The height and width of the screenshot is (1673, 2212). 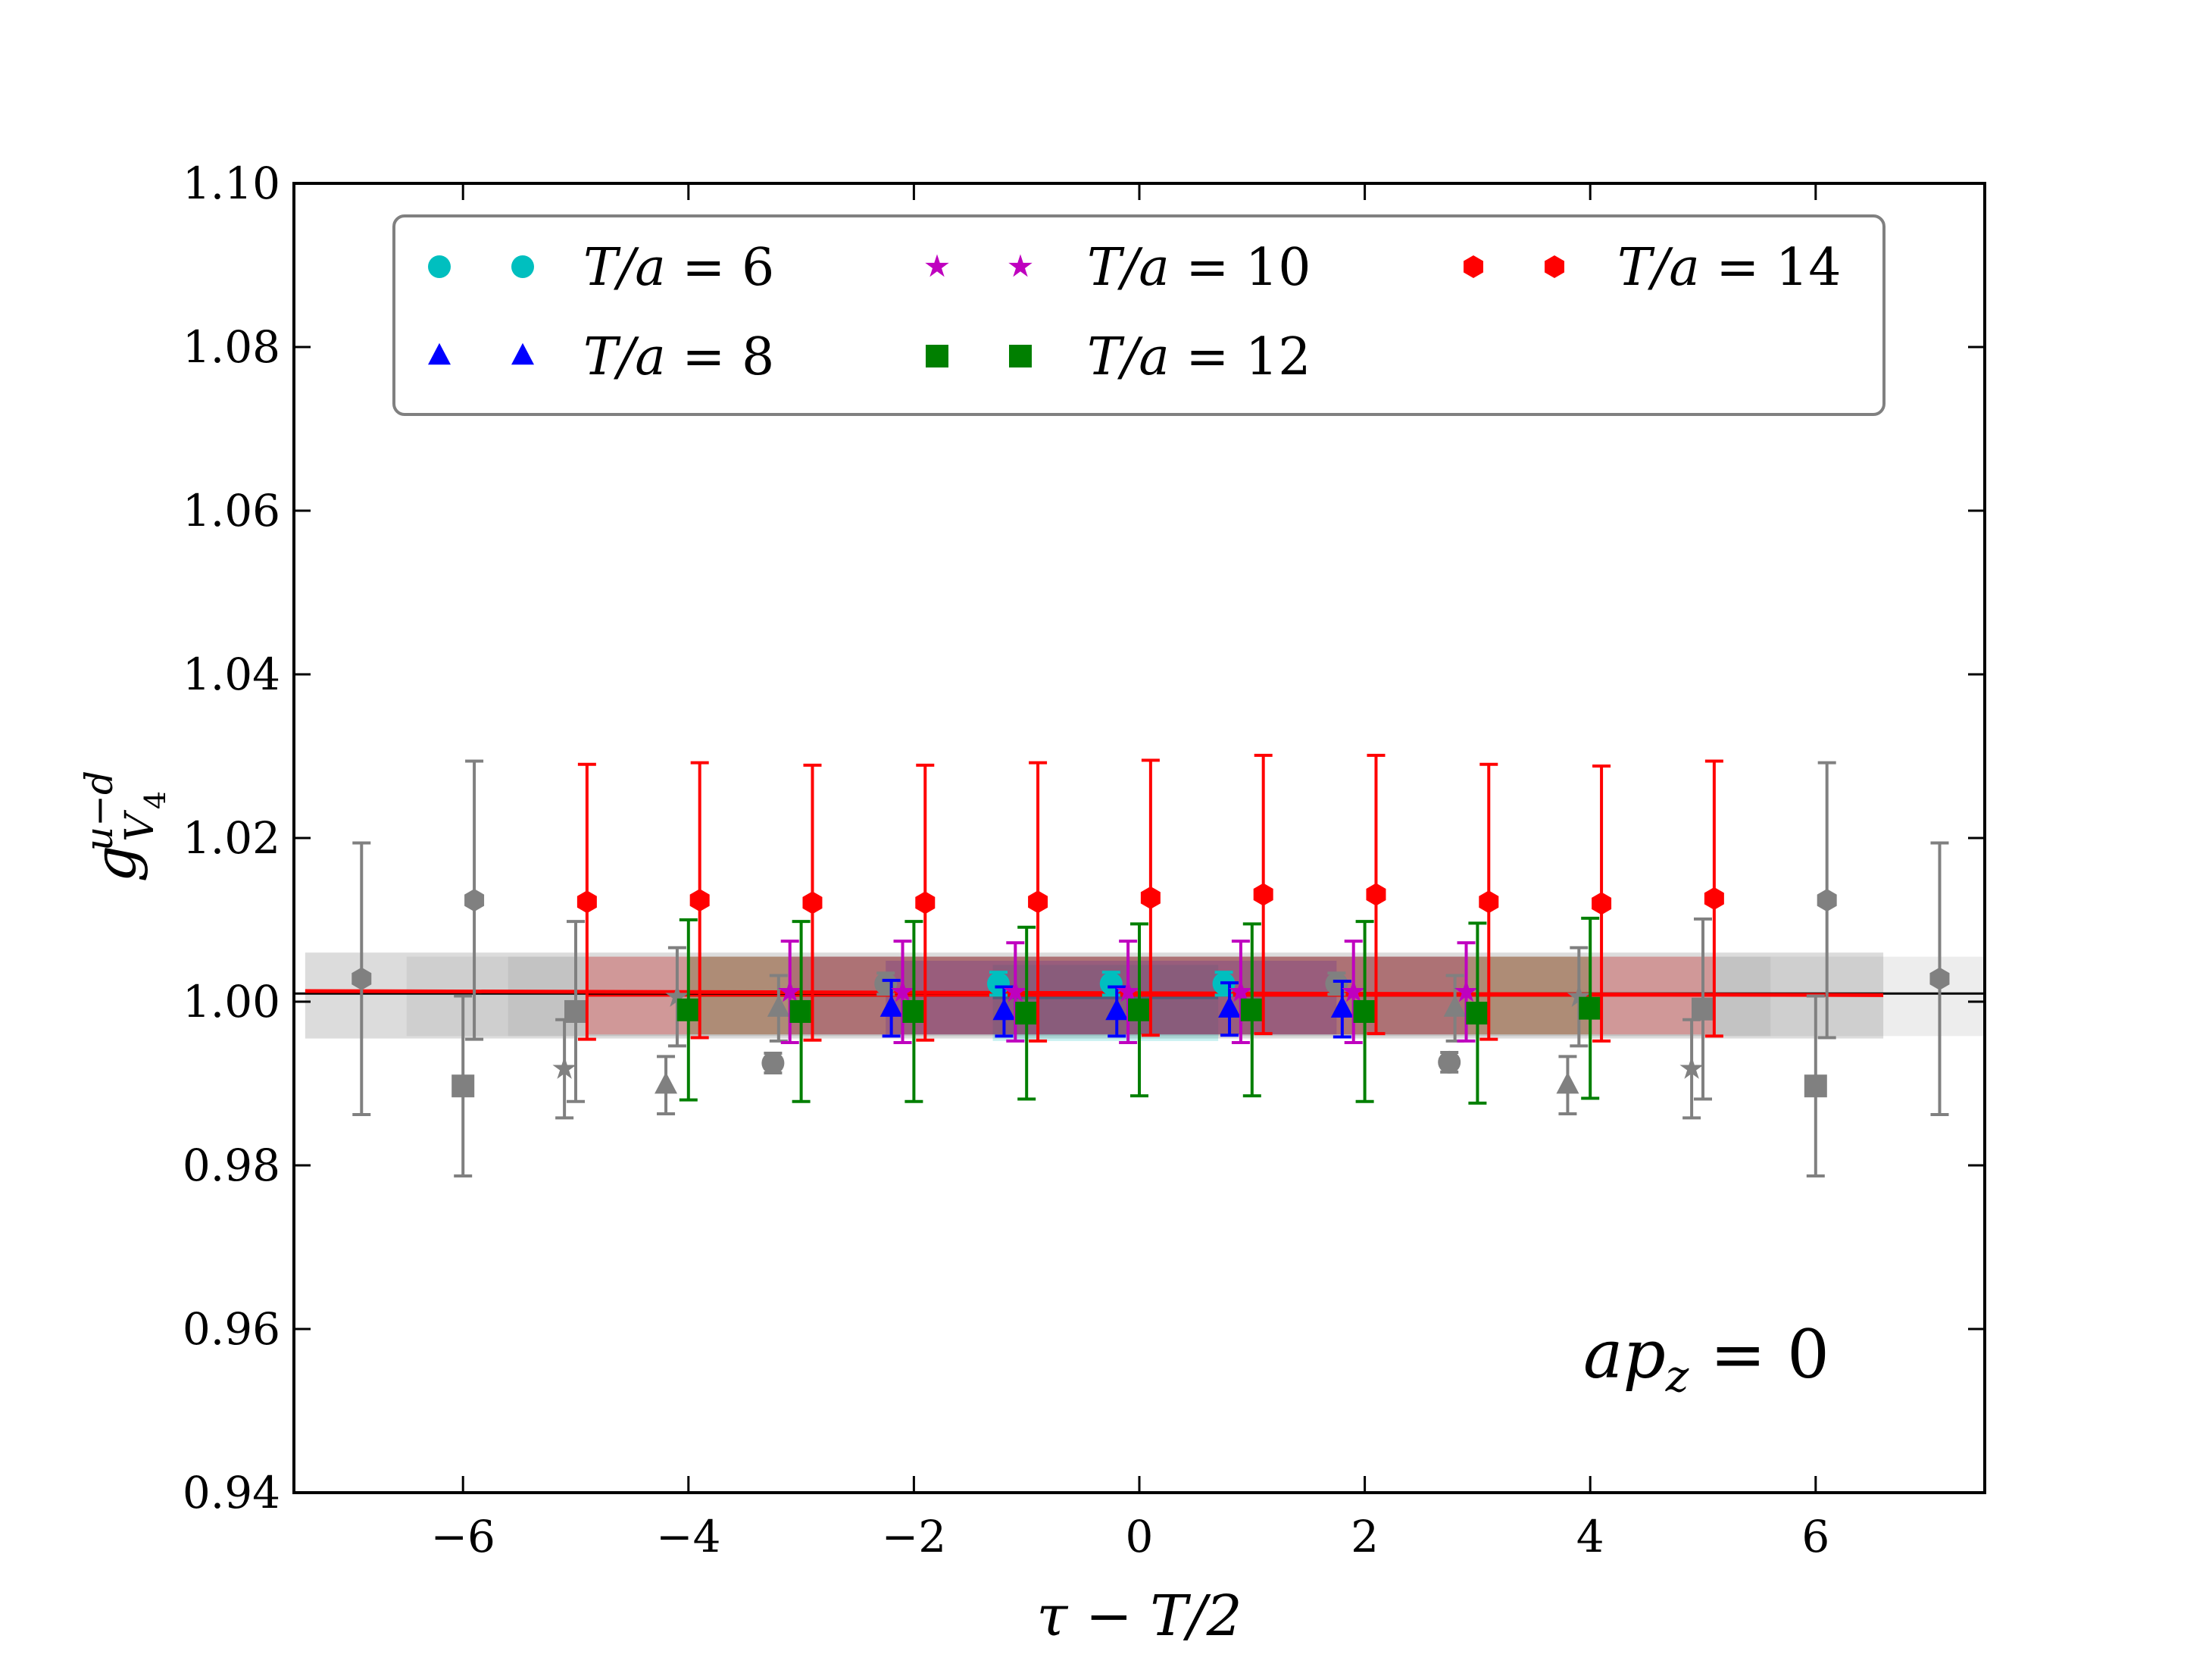 What do you see at coordinates (1118, 268) in the screenshot?
I see `legend-entry-3: T/a = 10` at bounding box center [1118, 268].